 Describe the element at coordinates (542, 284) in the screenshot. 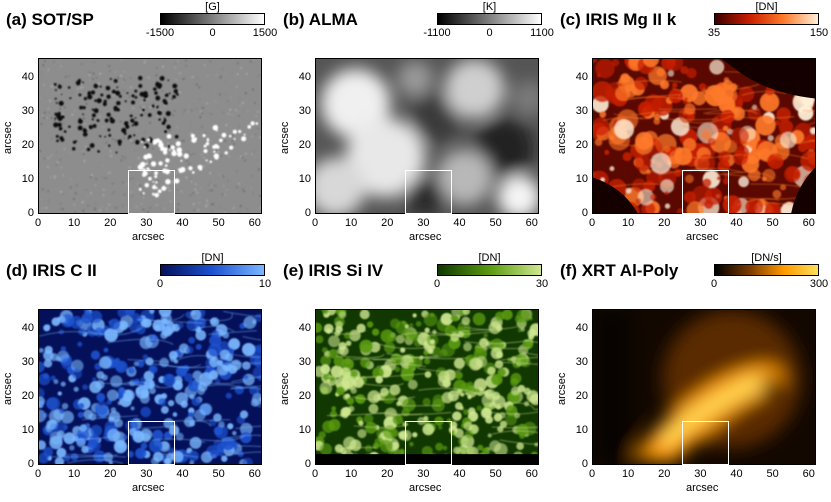

I see `colorbar-tick-label: 30` at that location.